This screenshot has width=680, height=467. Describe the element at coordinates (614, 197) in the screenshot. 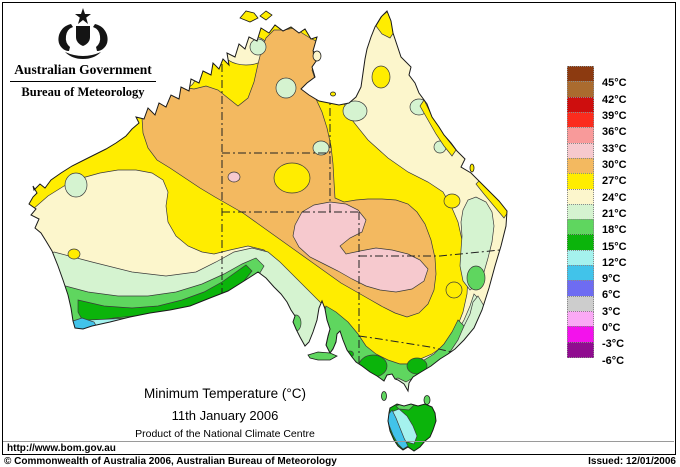

I see `legend-label-24C: 24°C` at that location.